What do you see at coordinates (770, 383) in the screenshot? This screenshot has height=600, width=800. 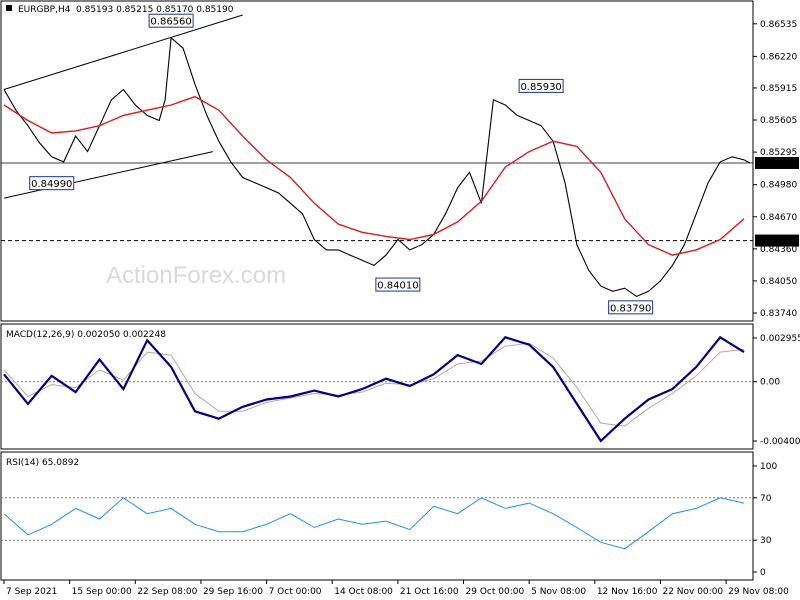 I see `macd-tick-label: 0.00` at bounding box center [770, 383].